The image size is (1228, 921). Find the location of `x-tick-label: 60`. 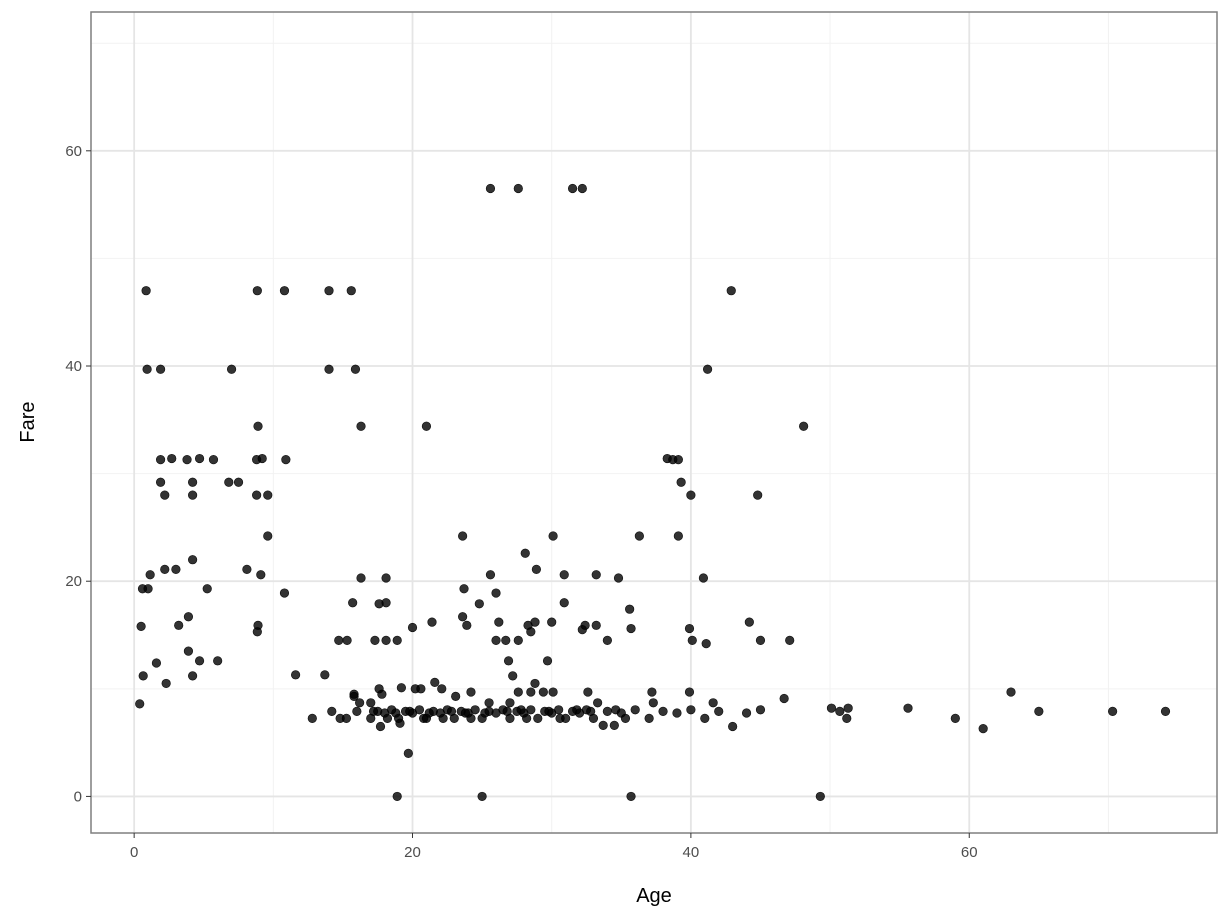

x-tick-label: 60 is located at coordinates (969, 852).